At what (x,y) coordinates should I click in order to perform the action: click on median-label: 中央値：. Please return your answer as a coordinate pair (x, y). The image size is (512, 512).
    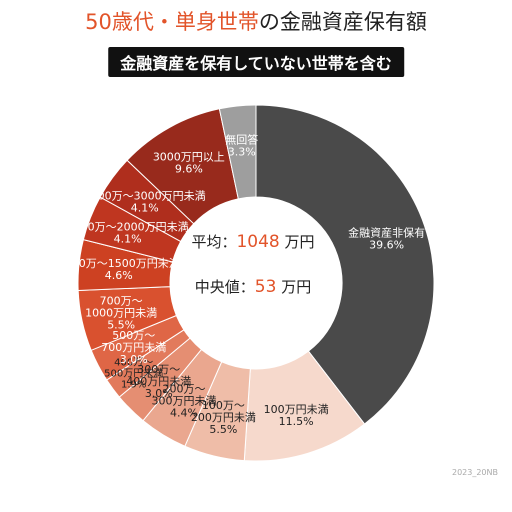
    Looking at the image, I should click on (224, 287).